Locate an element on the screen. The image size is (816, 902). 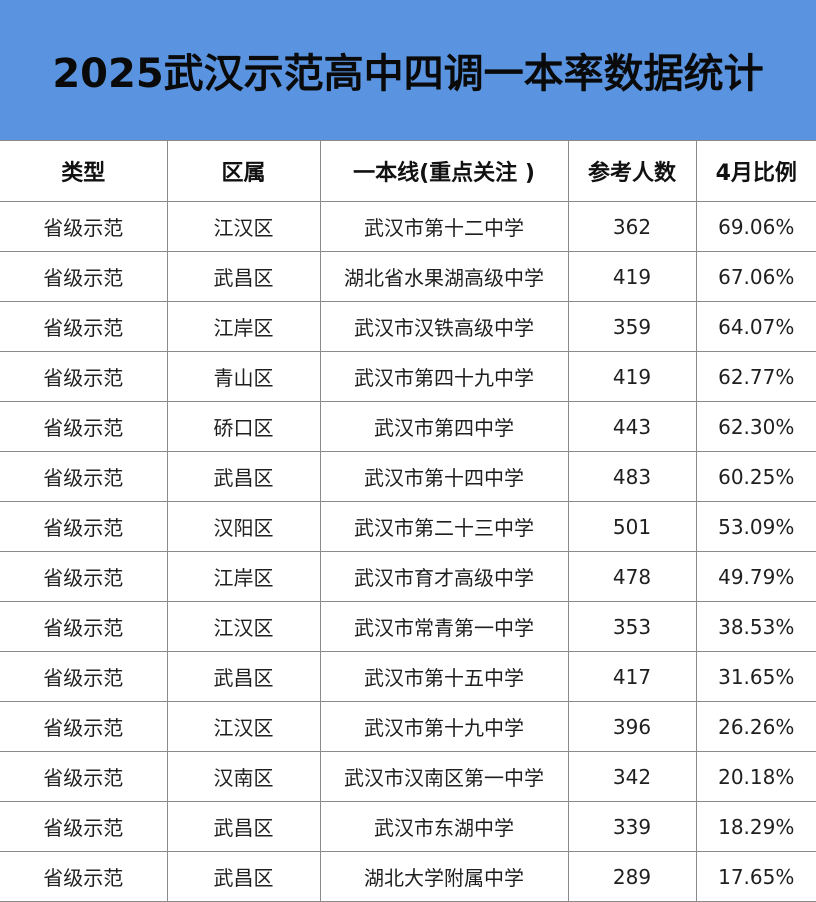
cell-april-ratio: 62.77% is located at coordinates (755, 376).